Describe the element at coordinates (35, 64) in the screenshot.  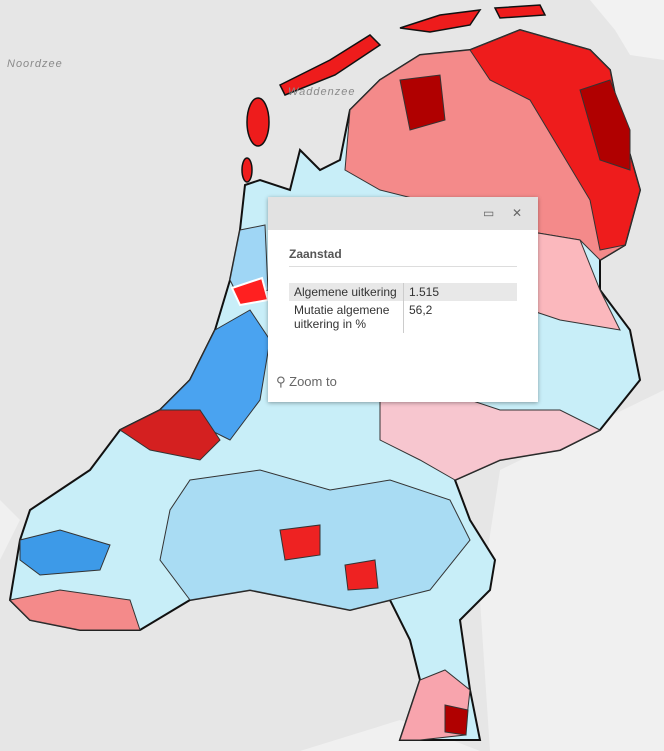
I see `sea-label: Noordzee` at that location.